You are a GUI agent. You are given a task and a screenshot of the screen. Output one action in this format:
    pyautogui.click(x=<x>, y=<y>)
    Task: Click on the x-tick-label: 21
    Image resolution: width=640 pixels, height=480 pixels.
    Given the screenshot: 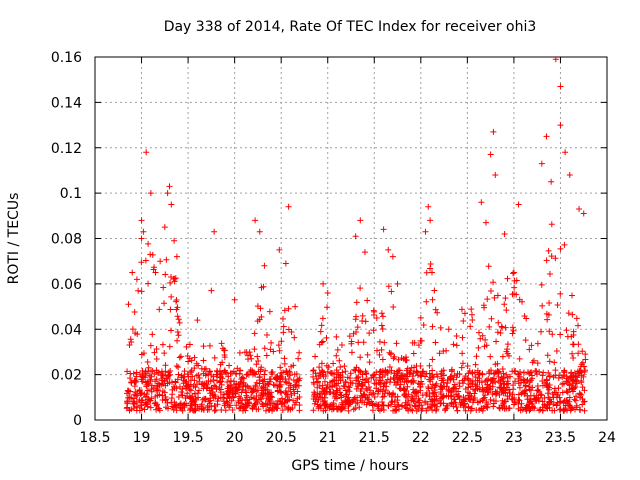 What is the action you would take?
    pyautogui.click(x=328, y=438)
    